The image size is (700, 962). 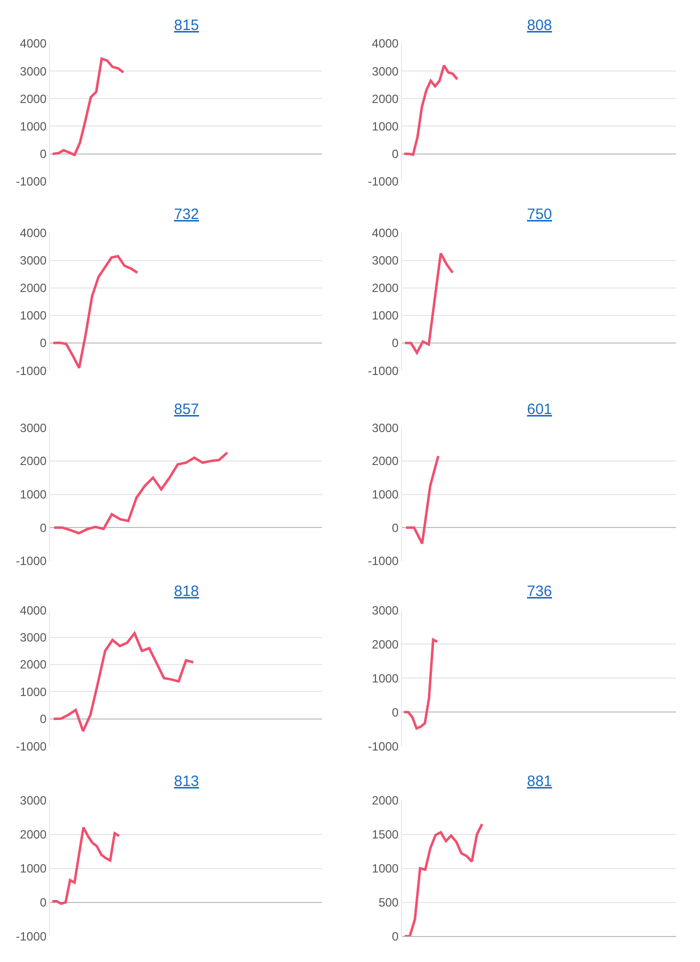 What do you see at coordinates (539, 591) in the screenshot?
I see `chart-title: 736` at bounding box center [539, 591].